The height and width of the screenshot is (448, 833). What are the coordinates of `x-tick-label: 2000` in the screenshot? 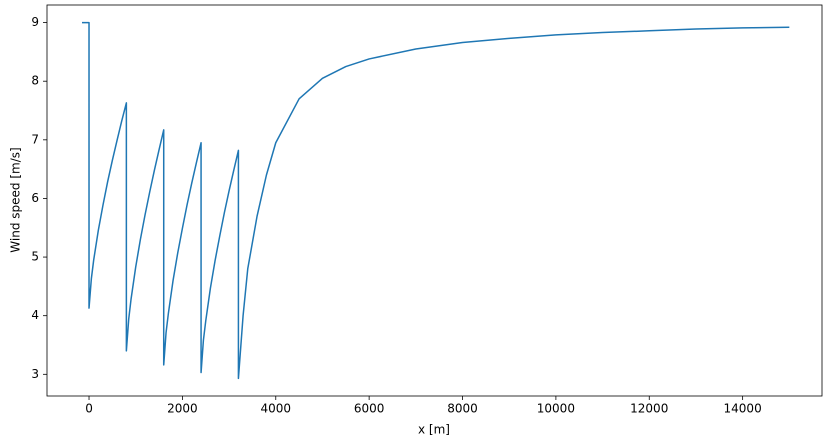 It's located at (182, 409).